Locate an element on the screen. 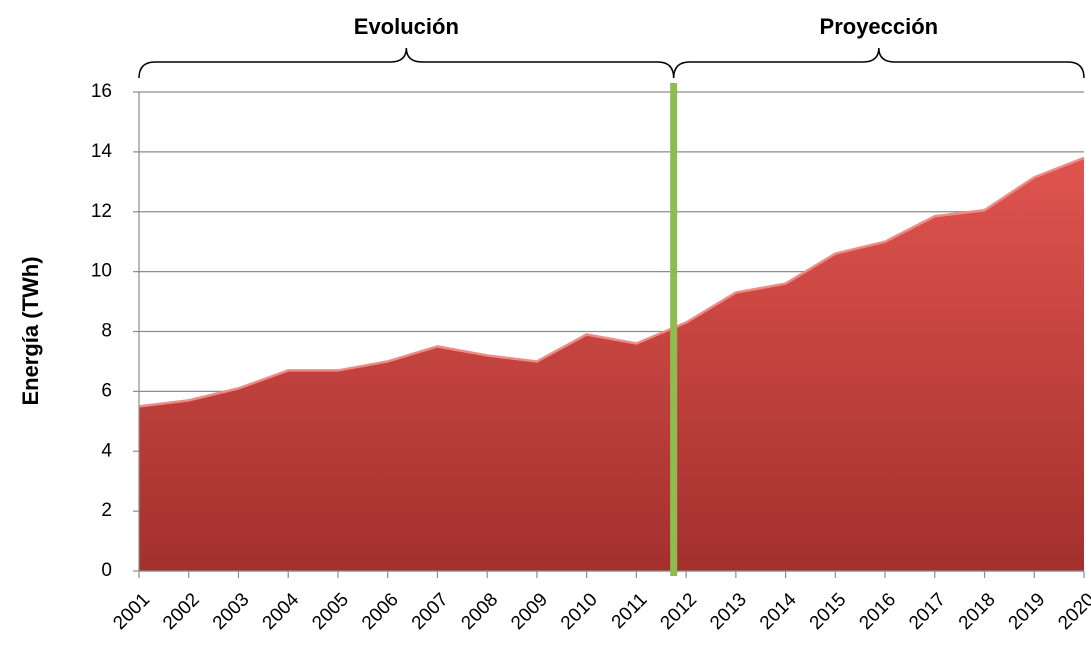  y-tick-label: 12 is located at coordinates (101, 211).